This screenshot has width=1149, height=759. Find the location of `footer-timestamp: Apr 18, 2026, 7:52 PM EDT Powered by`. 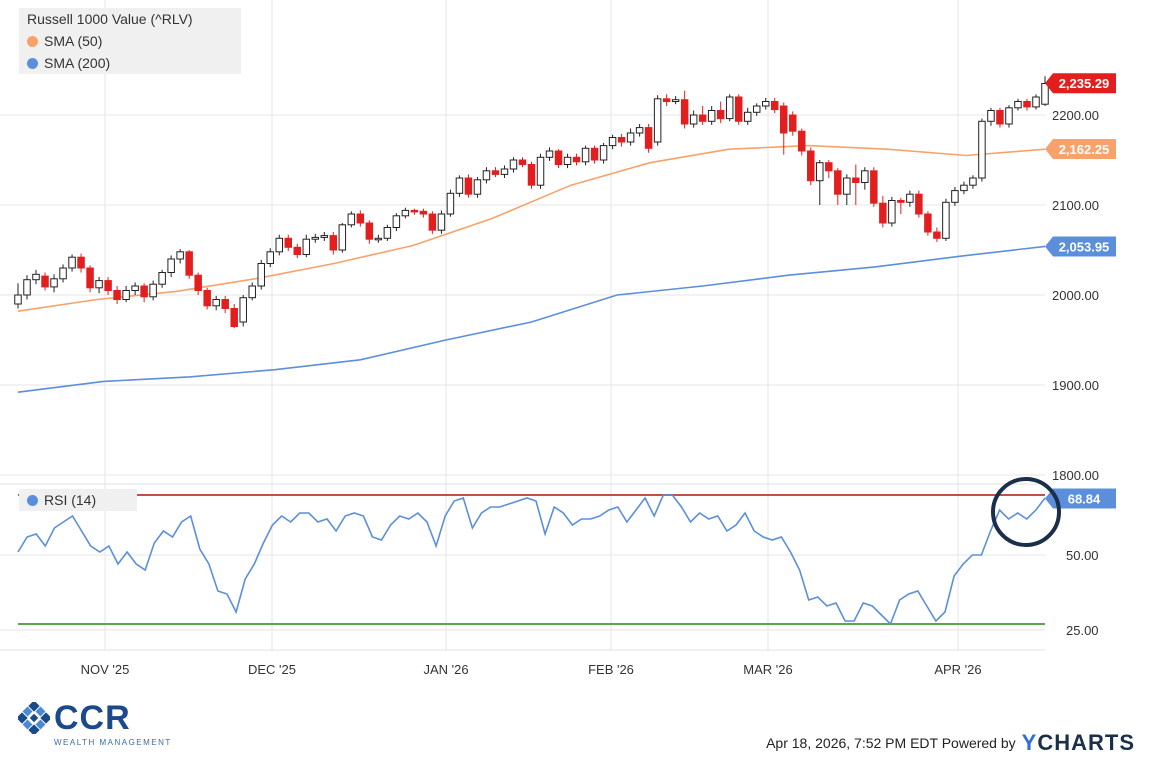

footer-timestamp: Apr 18, 2026, 7:52 PM EDT Powered by is located at coordinates (891, 743).